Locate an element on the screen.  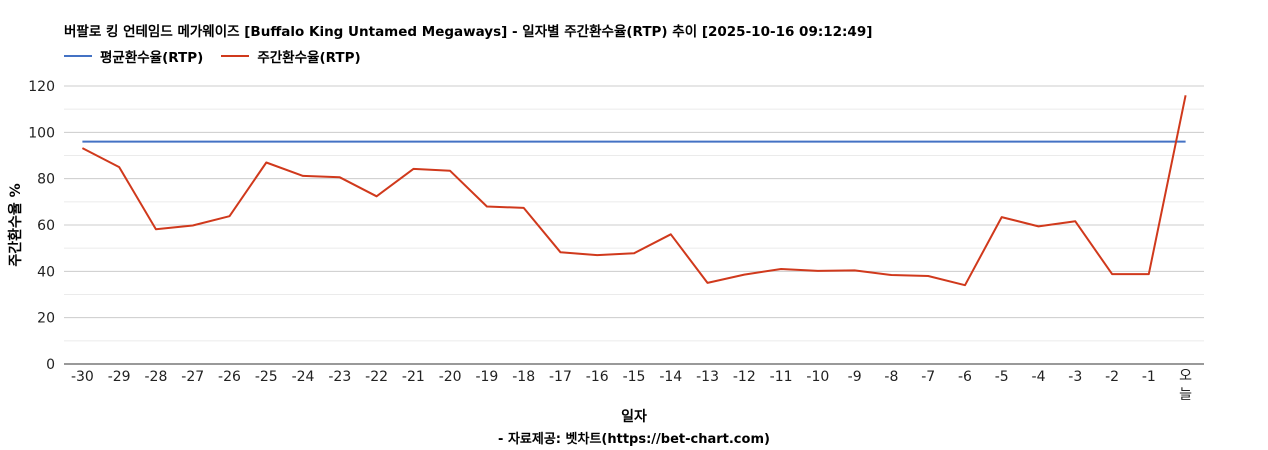
y-tick-label: 60 is located at coordinates (46, 226).